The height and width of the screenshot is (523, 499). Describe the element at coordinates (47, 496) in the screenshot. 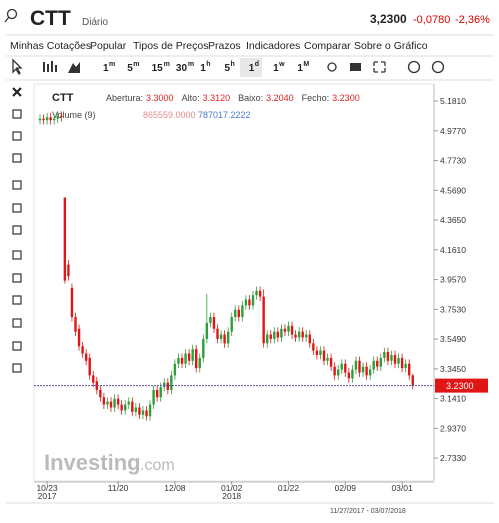

I see `x-tick-year: 2017` at that location.